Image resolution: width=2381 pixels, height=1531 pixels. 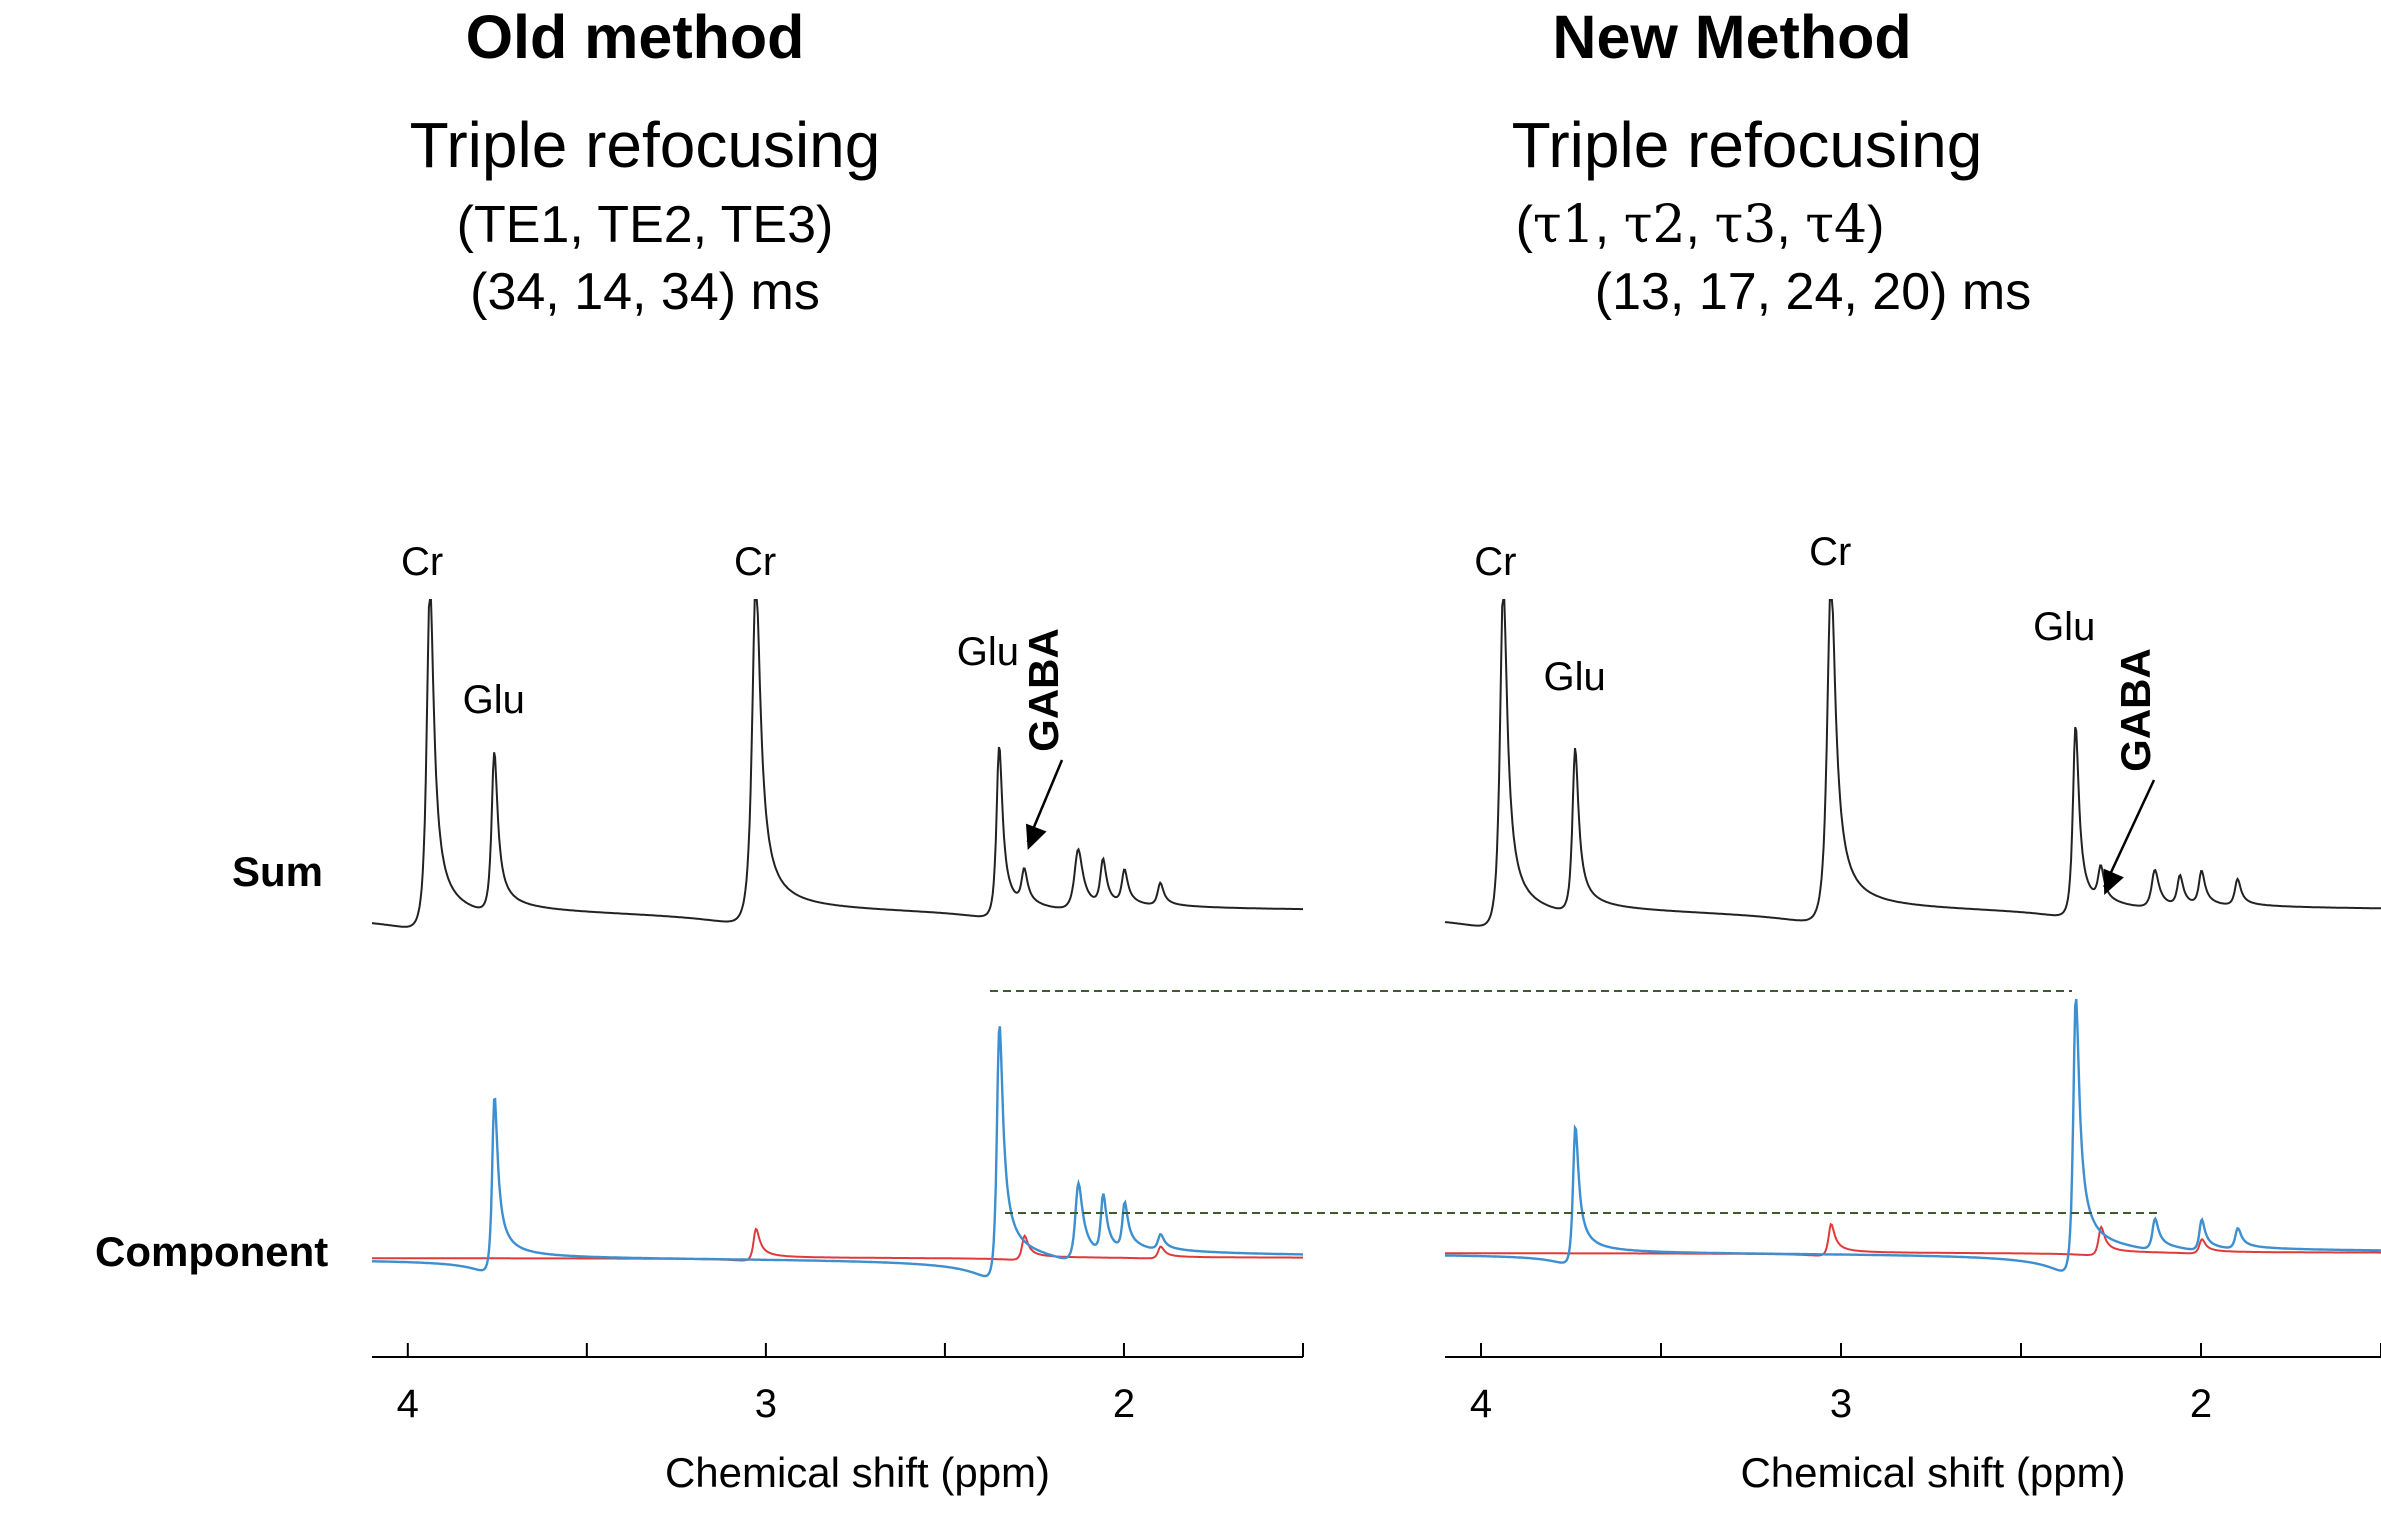 I want to click on tau2-symbol: τ2, so click(x=1654, y=225).